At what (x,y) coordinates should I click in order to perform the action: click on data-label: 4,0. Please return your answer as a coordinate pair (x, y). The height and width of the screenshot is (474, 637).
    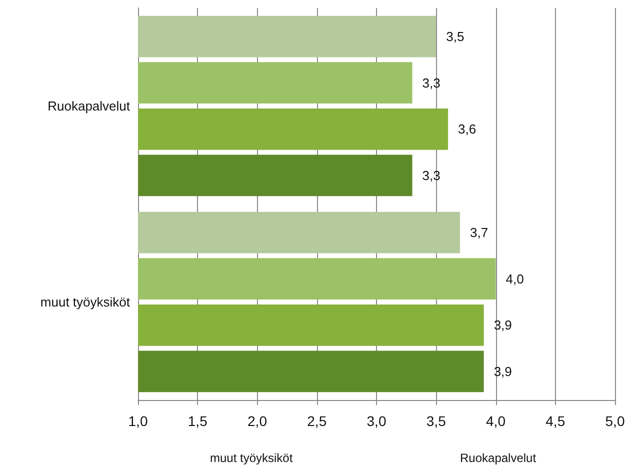
    Looking at the image, I should click on (515, 278).